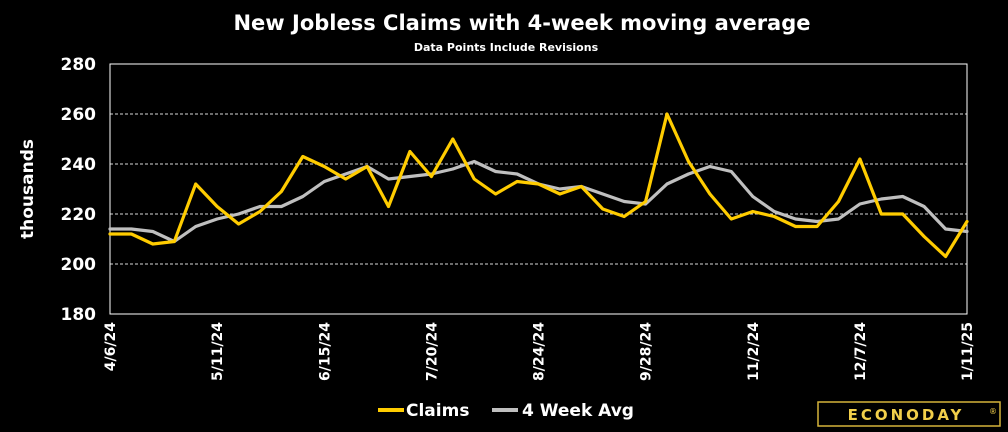  What do you see at coordinates (506, 411) in the screenshot?
I see `legend: Claims 4 Week Avg` at bounding box center [506, 411].